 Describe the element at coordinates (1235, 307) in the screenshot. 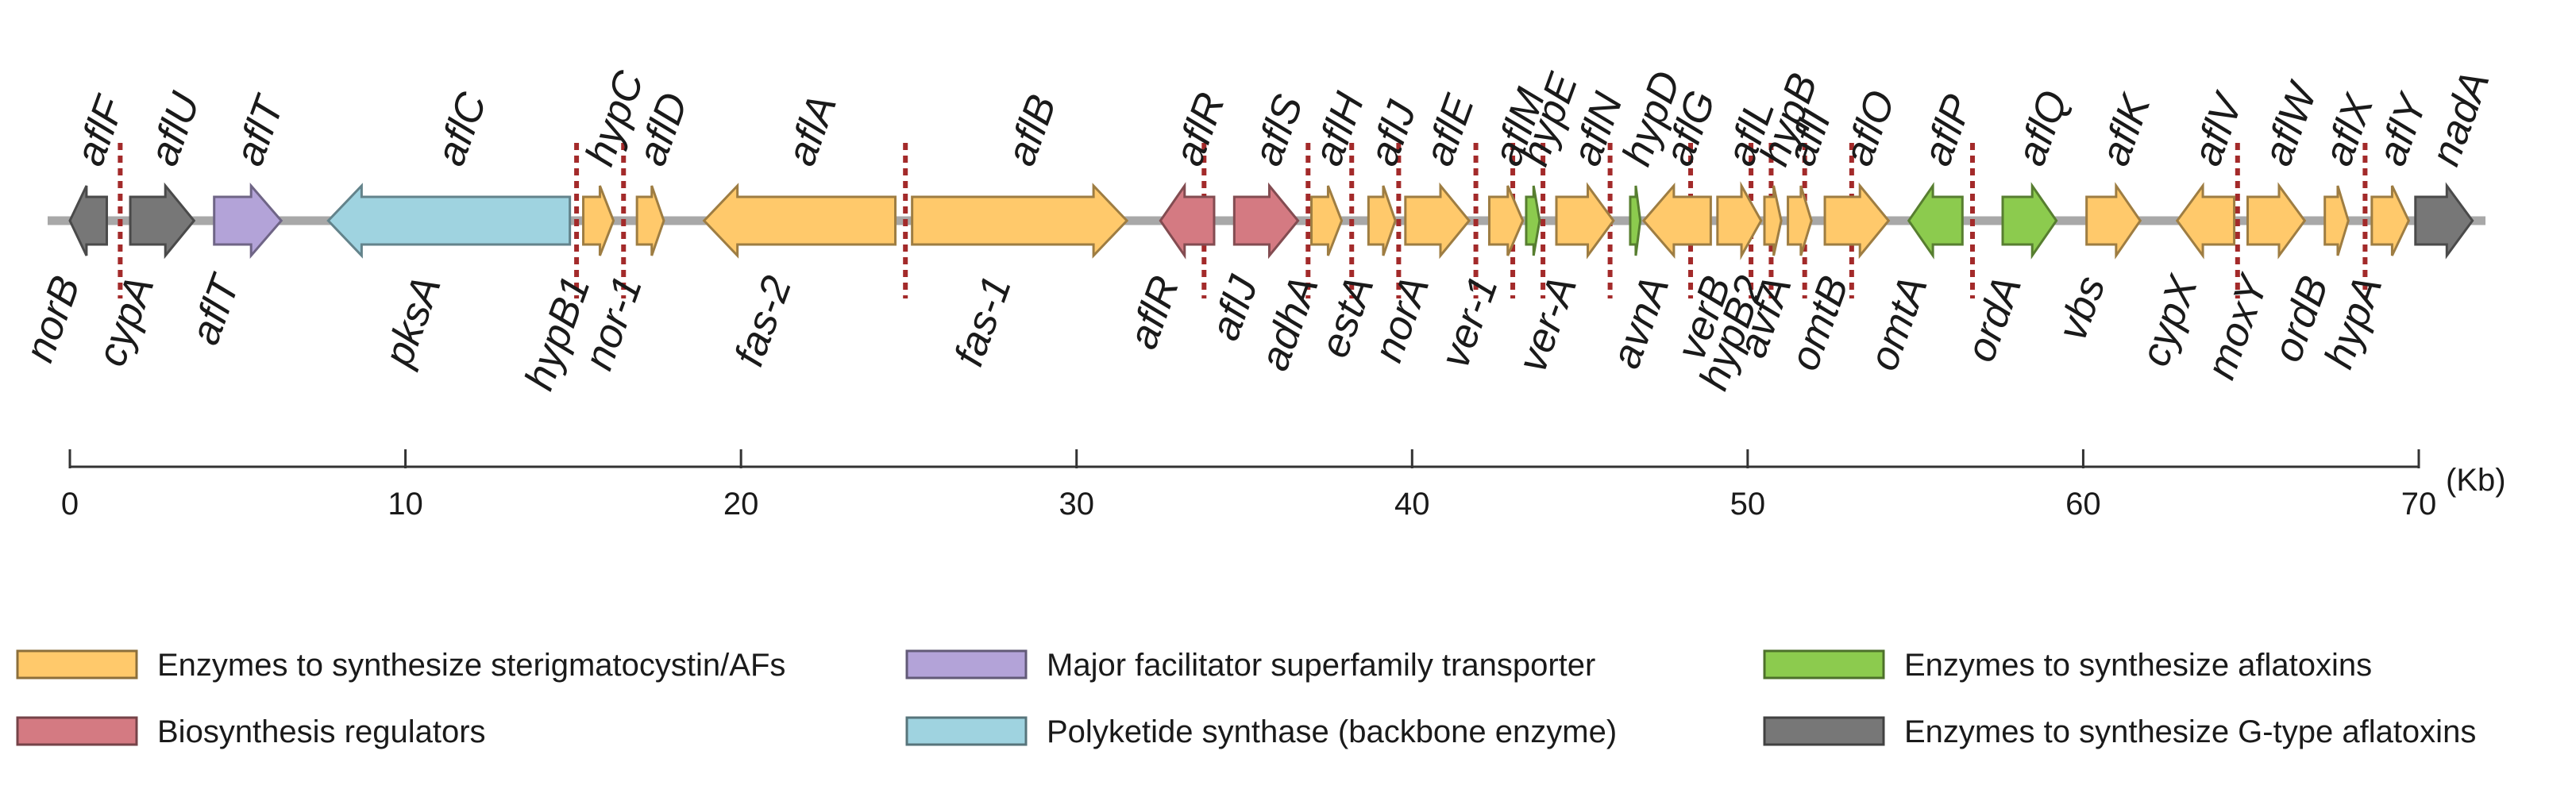

I see `gene-label-bottom: aflJ` at that location.